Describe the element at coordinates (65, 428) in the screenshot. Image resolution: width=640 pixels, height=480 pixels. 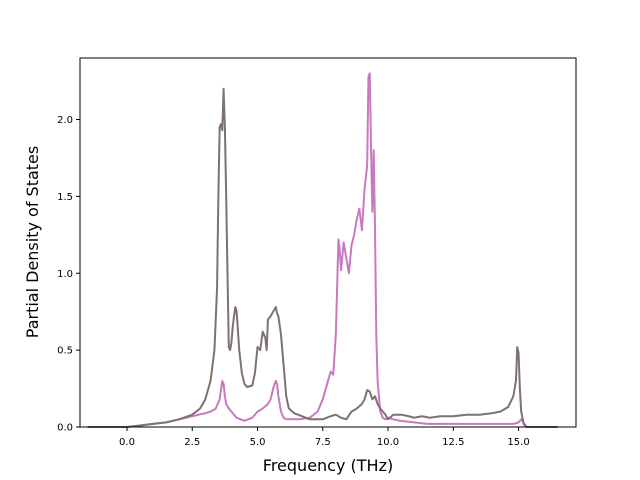
I see `y-tick-label: 0.0` at that location.